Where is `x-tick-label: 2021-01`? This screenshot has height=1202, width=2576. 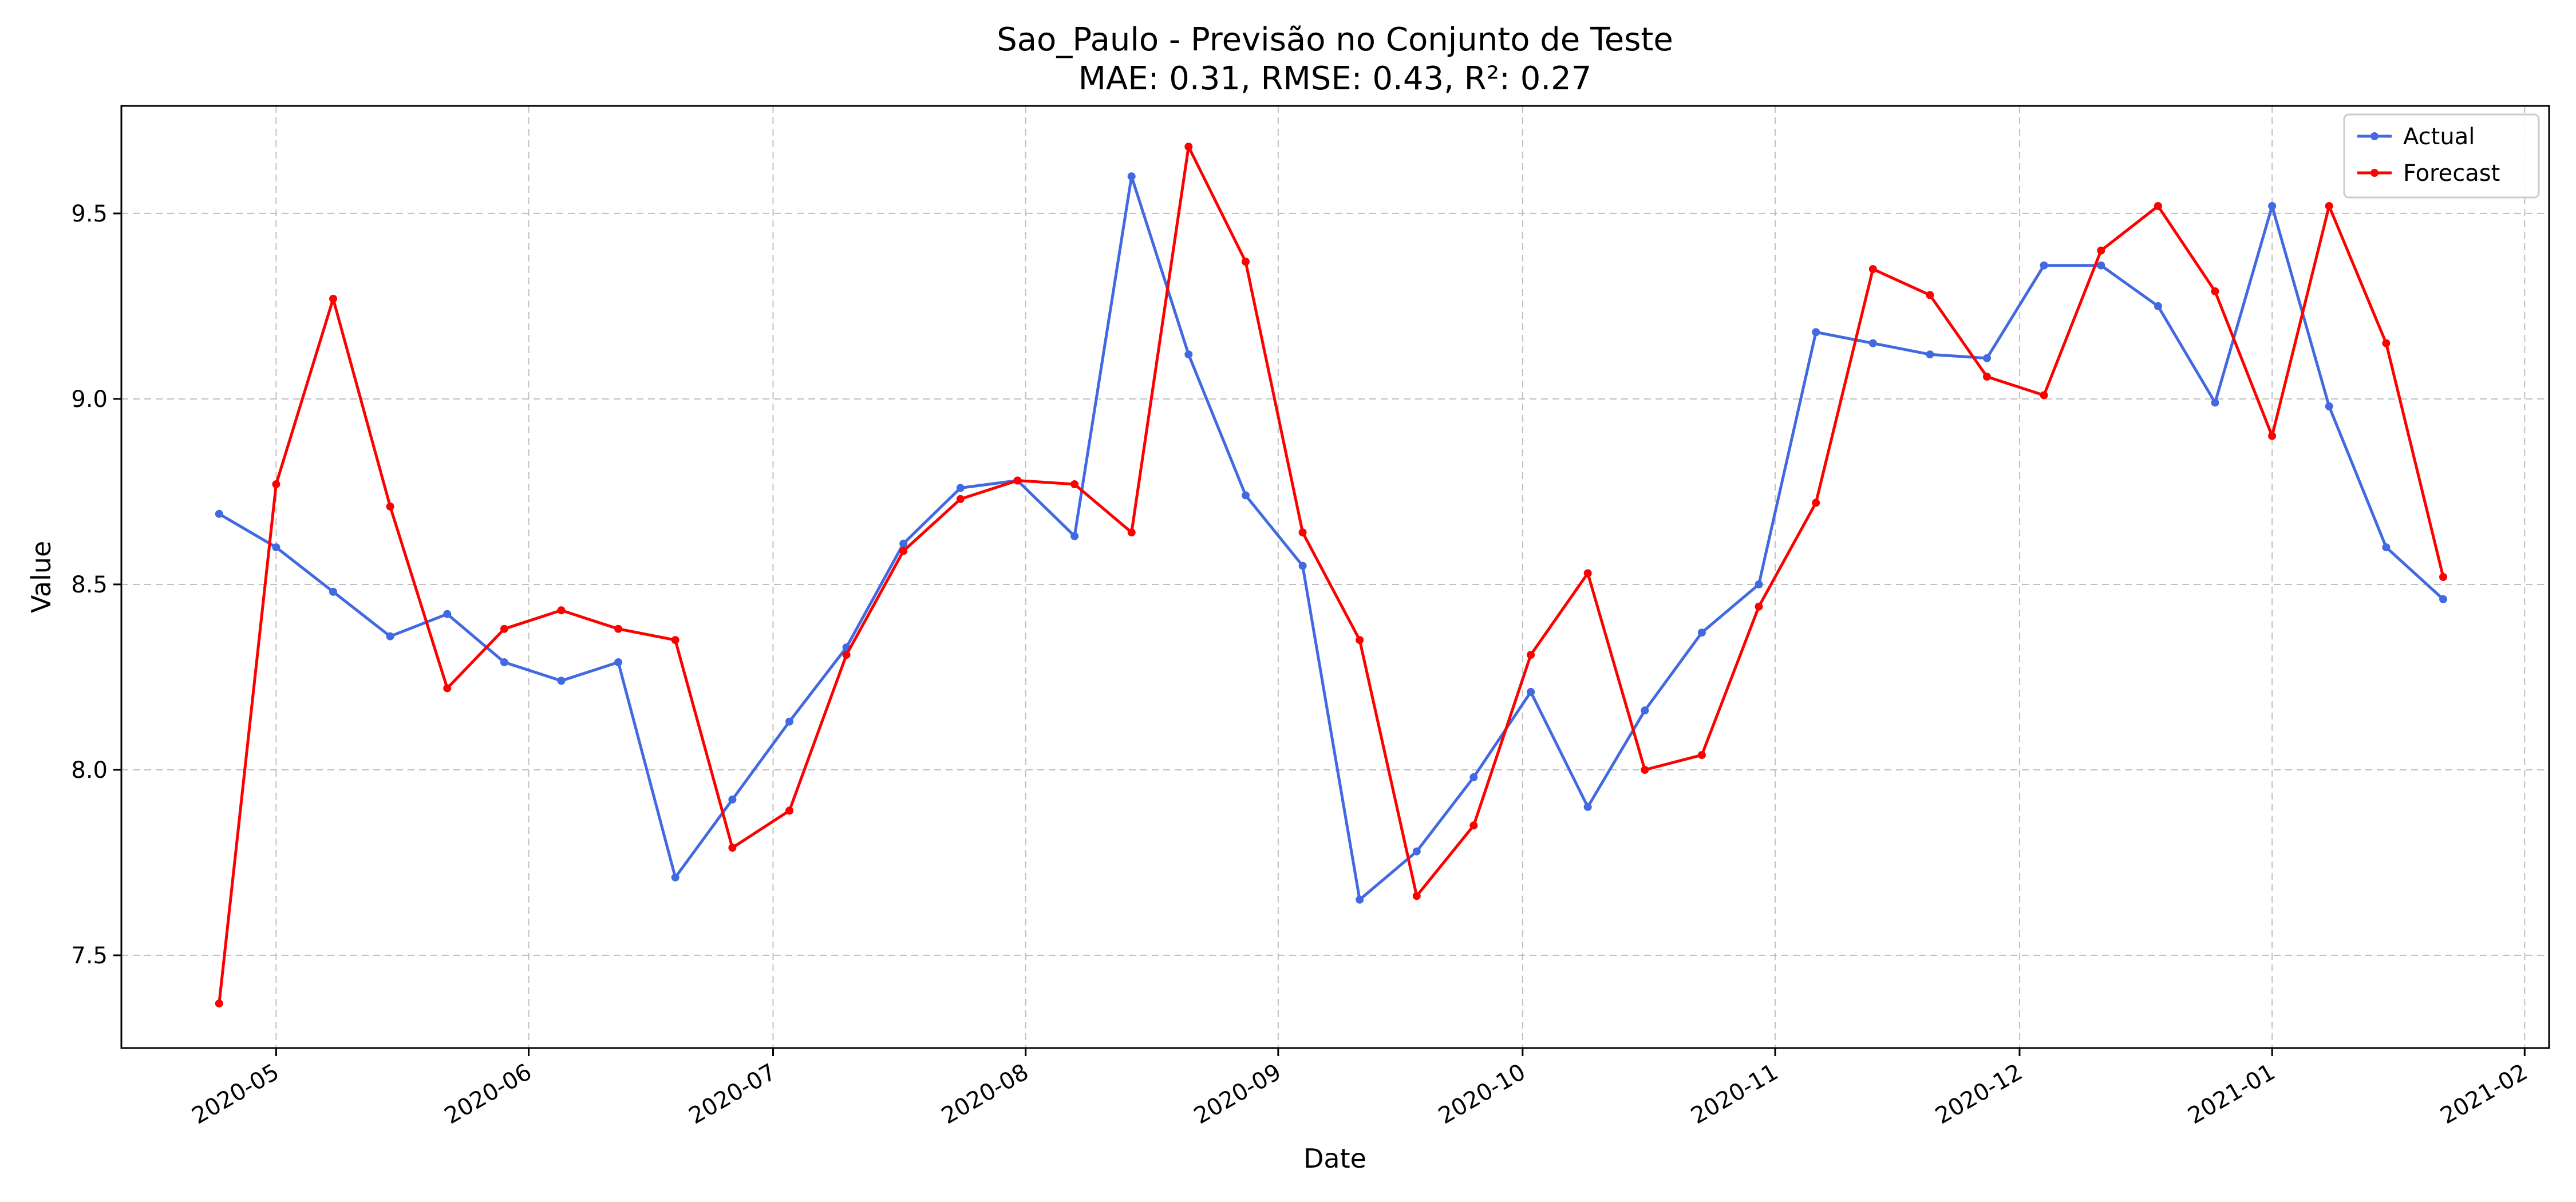 x-tick-label: 2021-01 is located at coordinates (2231, 1094).